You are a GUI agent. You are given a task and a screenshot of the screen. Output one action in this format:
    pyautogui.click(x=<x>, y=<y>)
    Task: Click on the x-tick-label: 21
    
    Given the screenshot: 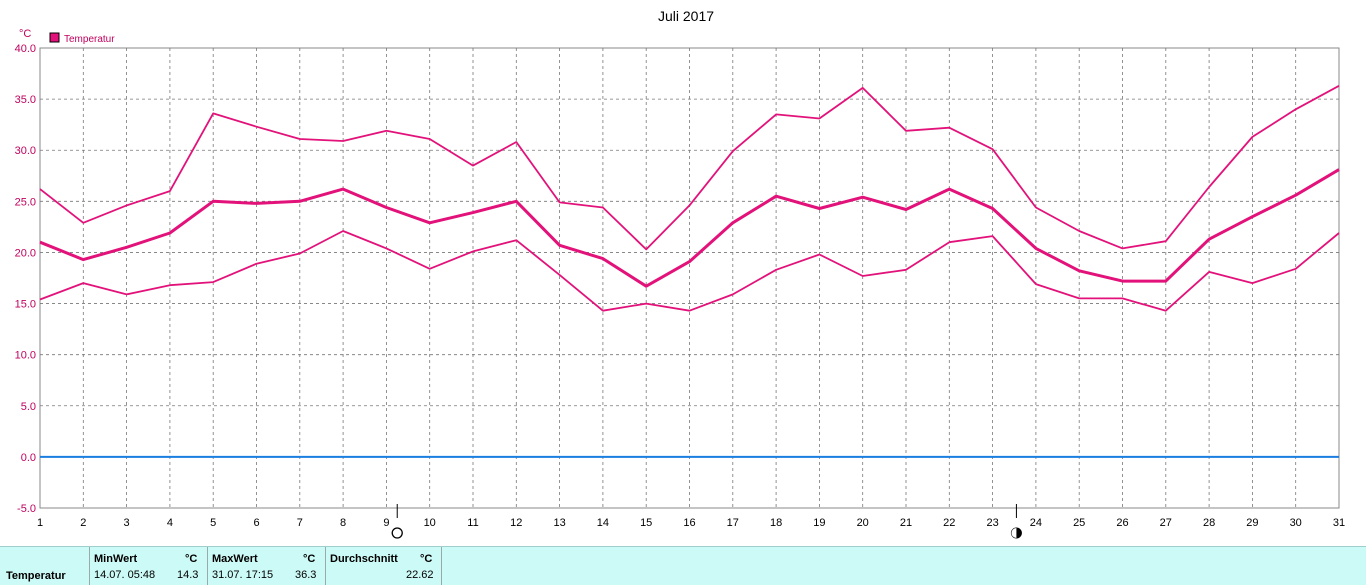 What is the action you would take?
    pyautogui.click(x=906, y=523)
    